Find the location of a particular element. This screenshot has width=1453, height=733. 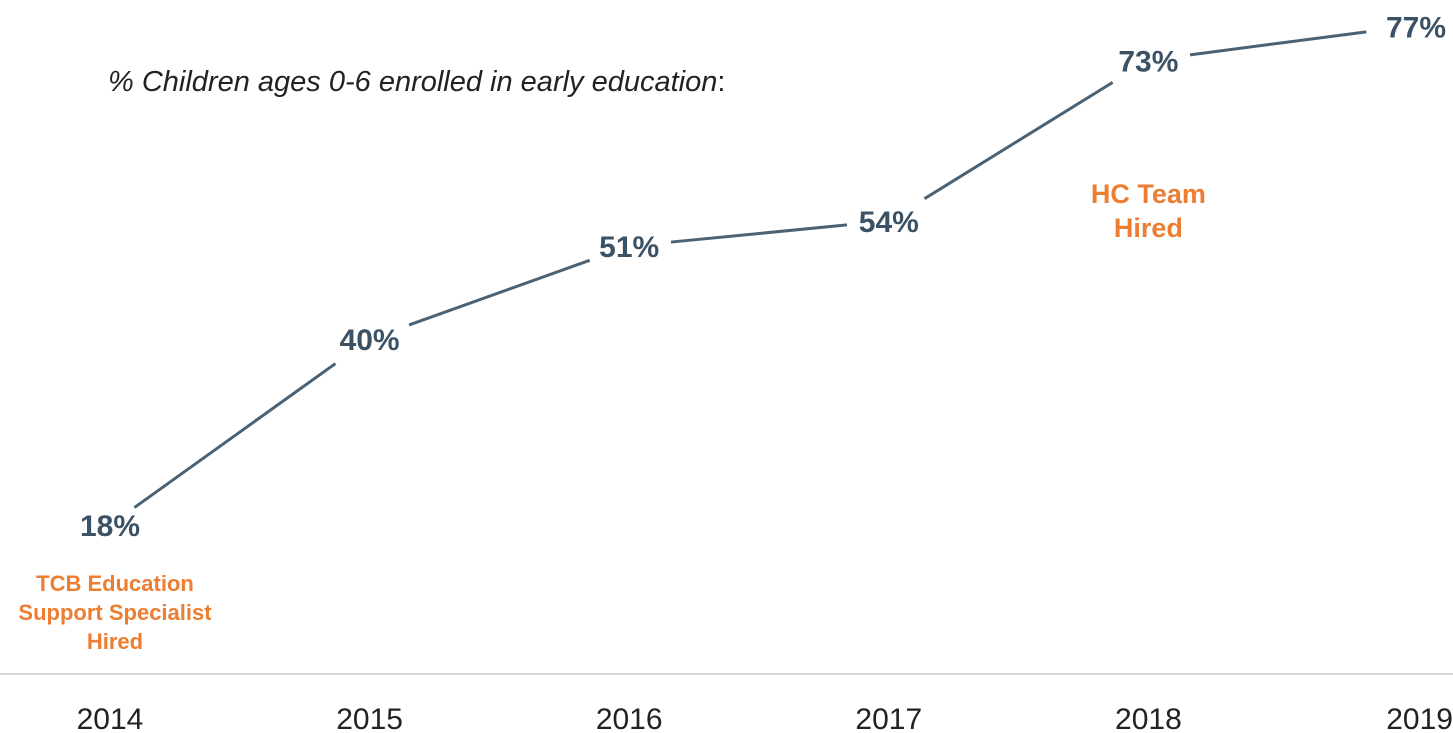

annotation-line: Support Specialist is located at coordinates (115, 612).